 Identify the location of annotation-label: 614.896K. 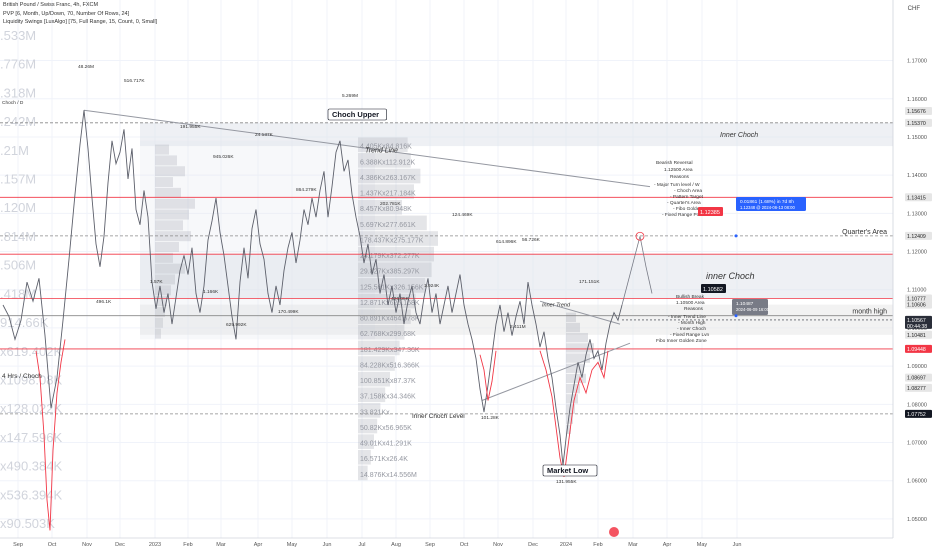
(506, 242).